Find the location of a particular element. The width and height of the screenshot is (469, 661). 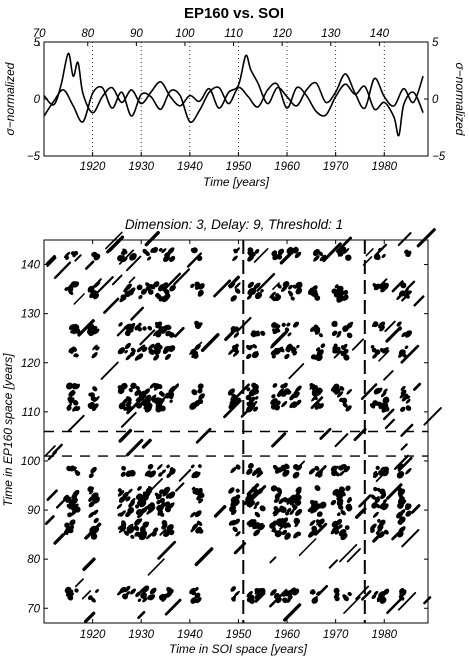

recurrence-xlabel: Time in SOI space [years] is located at coordinates (238, 649).